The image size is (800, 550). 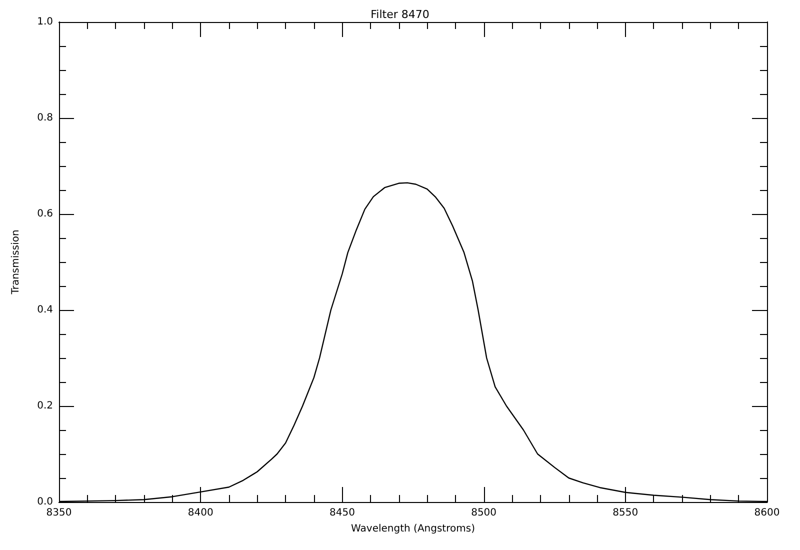 What do you see at coordinates (45, 118) in the screenshot?
I see `y-tick-label: 0.8` at bounding box center [45, 118].